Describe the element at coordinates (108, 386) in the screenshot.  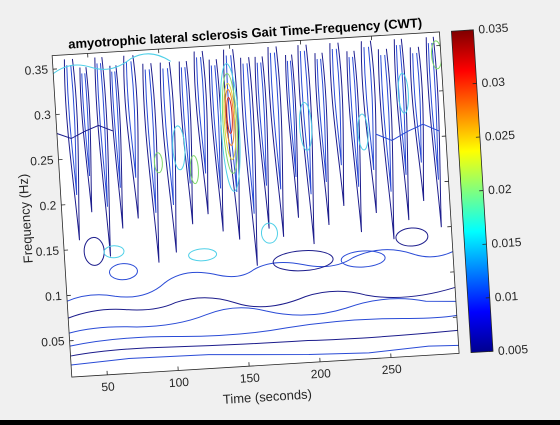
I see `x-tick-label: 50` at that location.